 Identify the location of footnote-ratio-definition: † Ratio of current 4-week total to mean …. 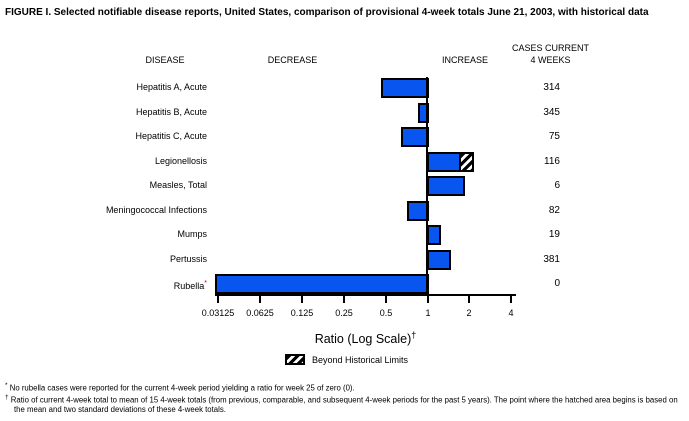
(344, 404).